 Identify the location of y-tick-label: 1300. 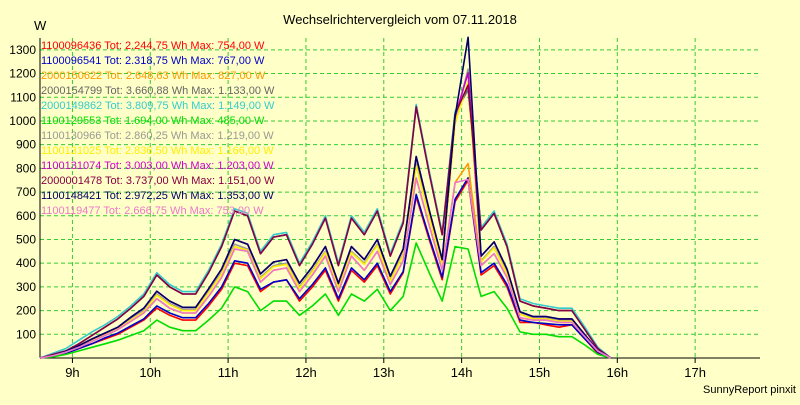
(22, 50).